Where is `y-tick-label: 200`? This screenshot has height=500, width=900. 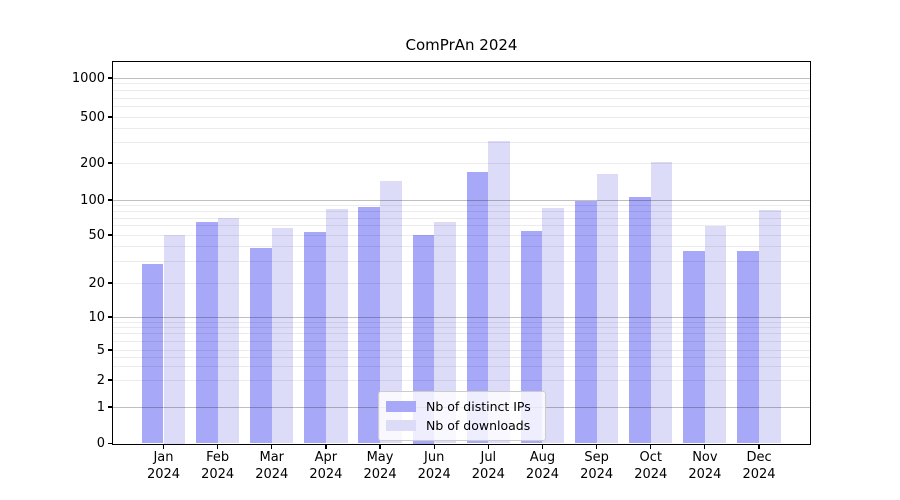 y-tick-label: 200 is located at coordinates (92, 163).